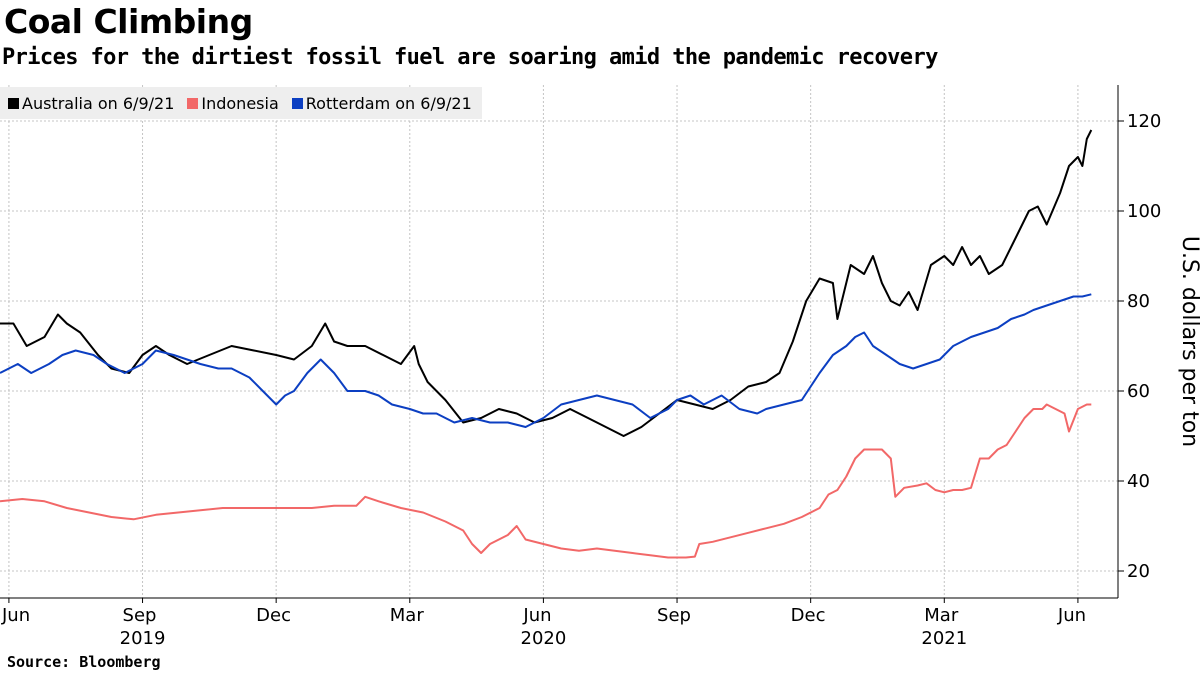  I want to click on y-axis-title: U.S. dollars per ton, so click(1188, 341).